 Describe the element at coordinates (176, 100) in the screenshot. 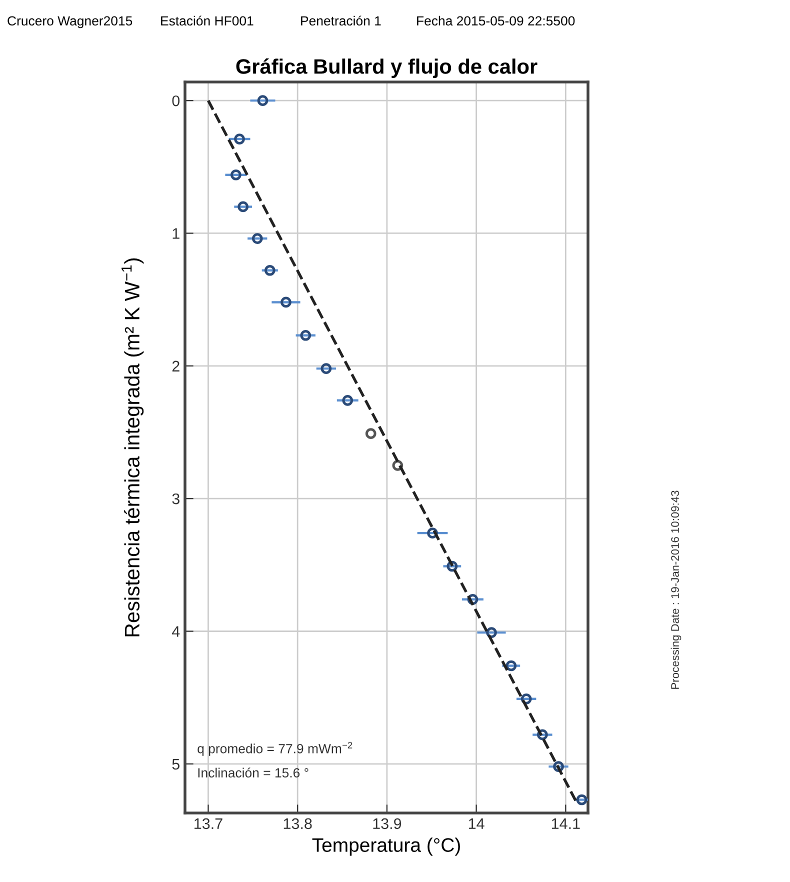

I see `y-tick-label: 0` at that location.